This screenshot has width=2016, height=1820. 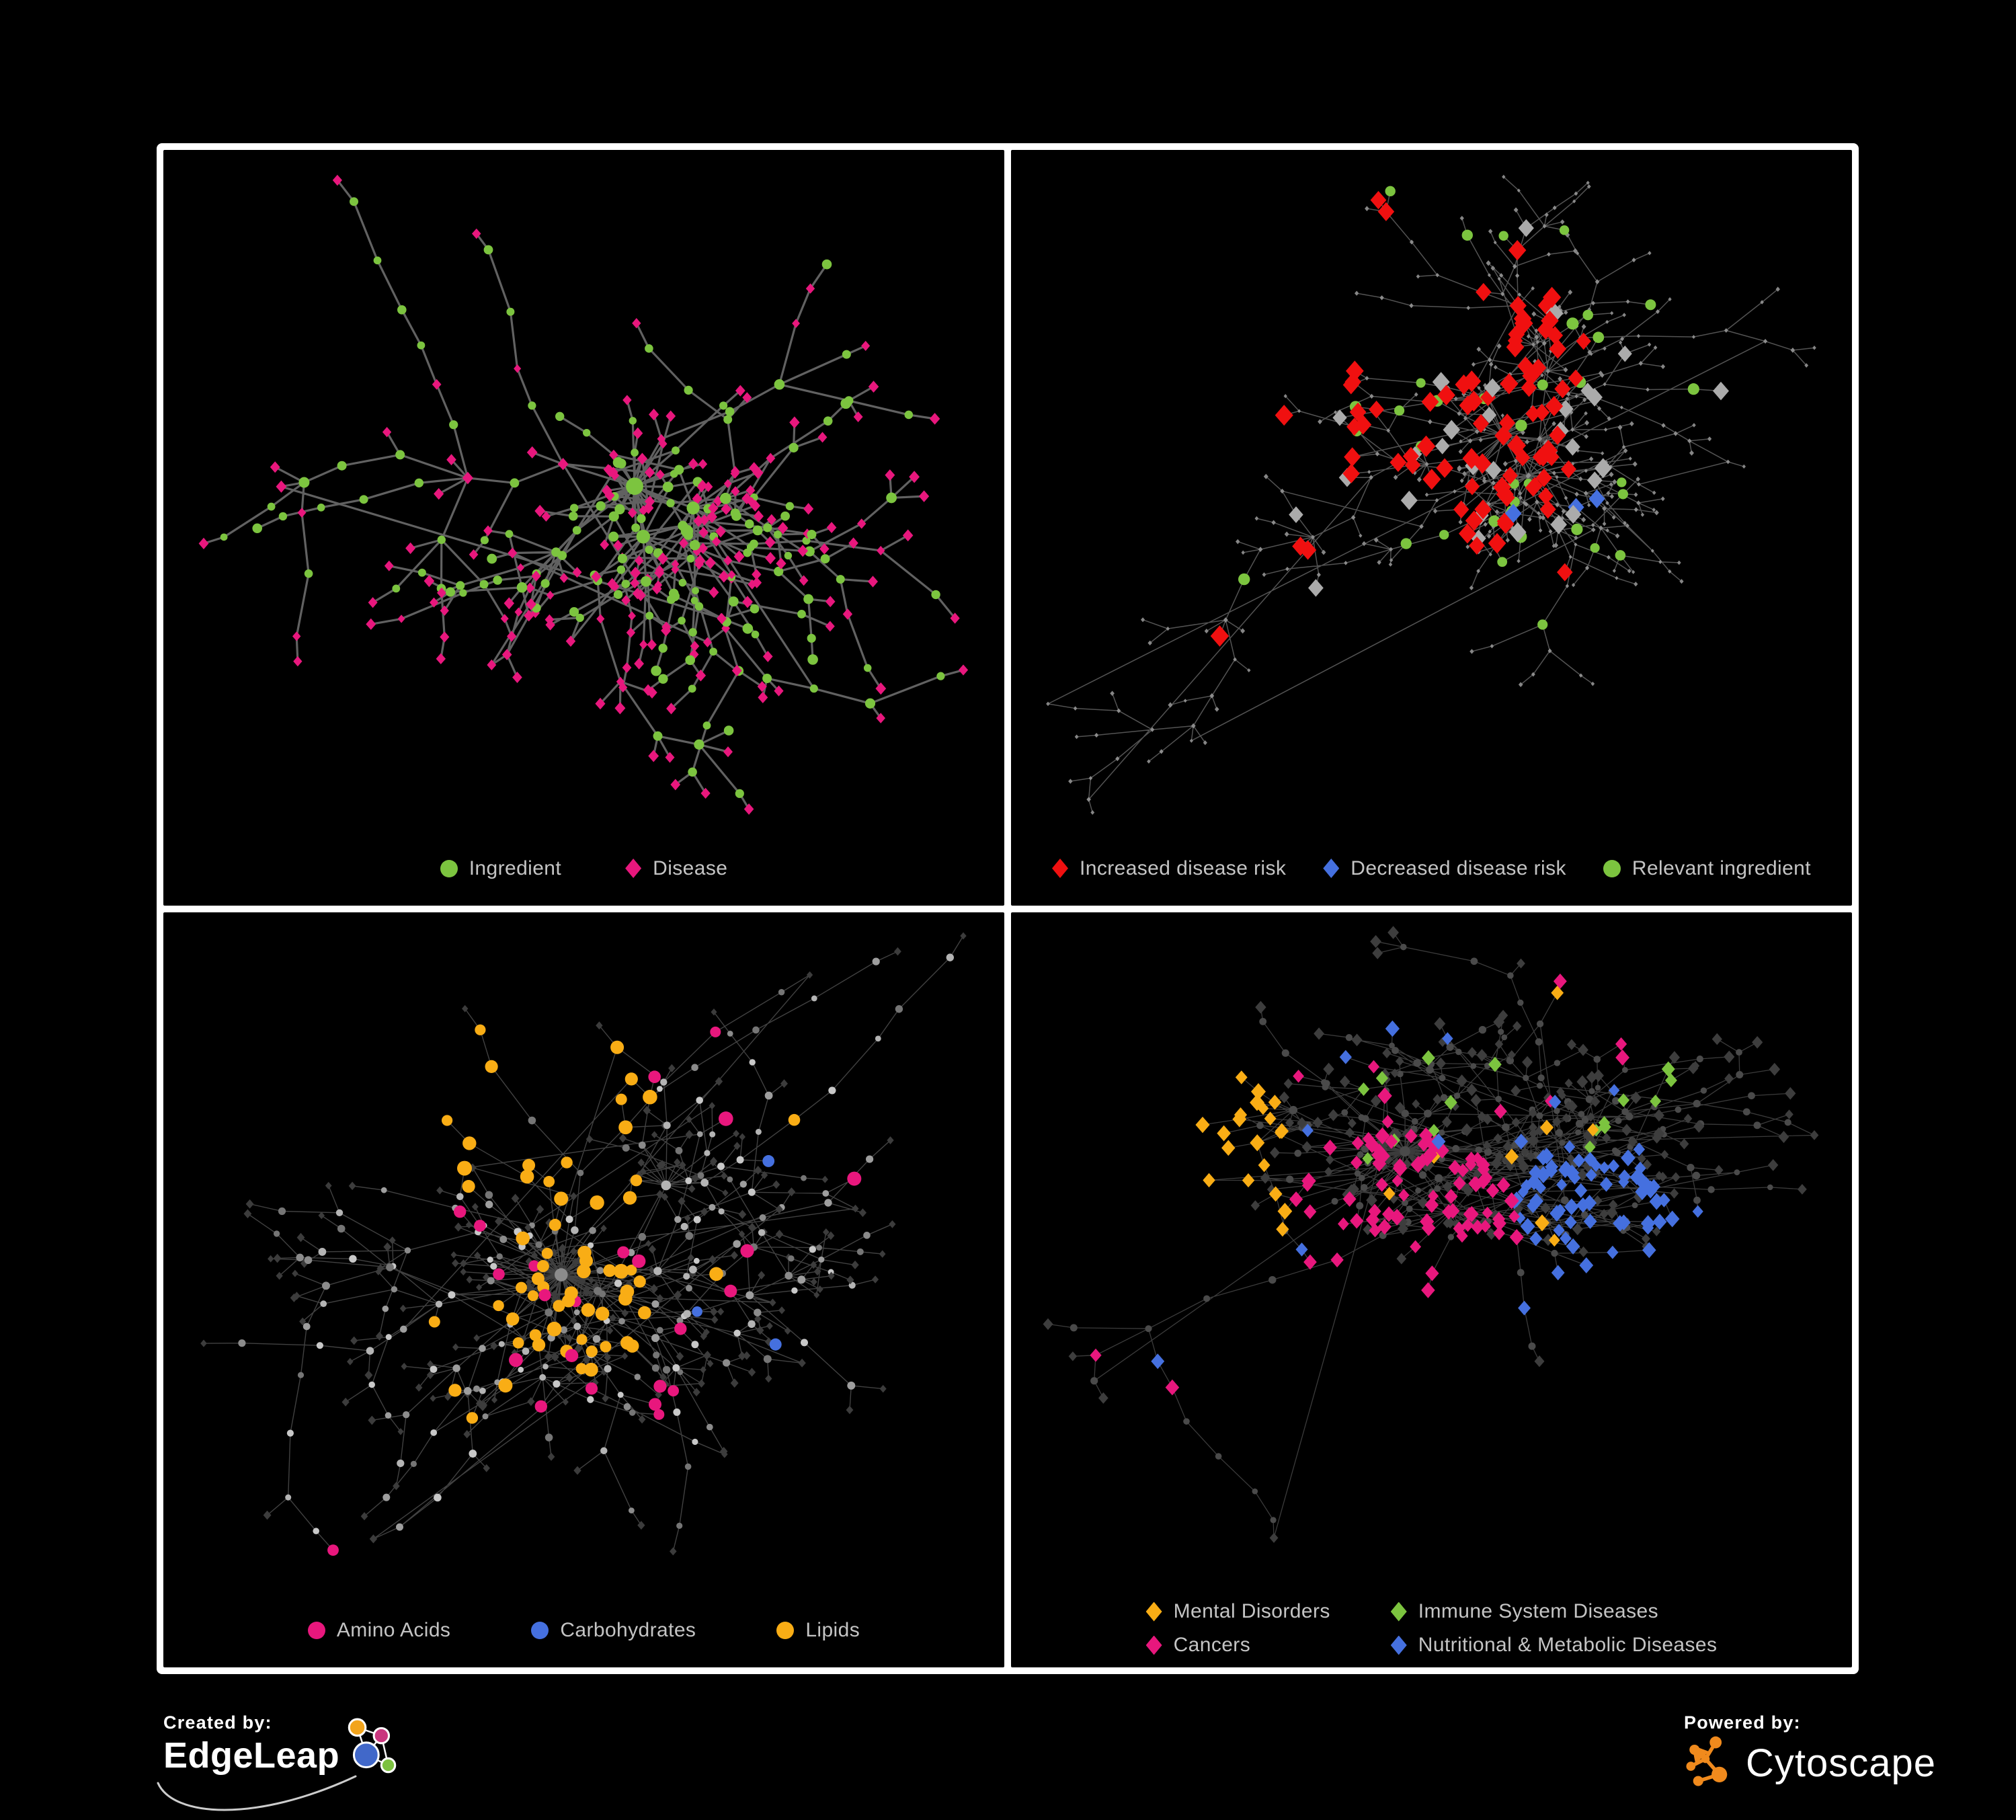 I want to click on legend-label: Nutritional & Metabolic Diseases, so click(x=1568, y=1645).